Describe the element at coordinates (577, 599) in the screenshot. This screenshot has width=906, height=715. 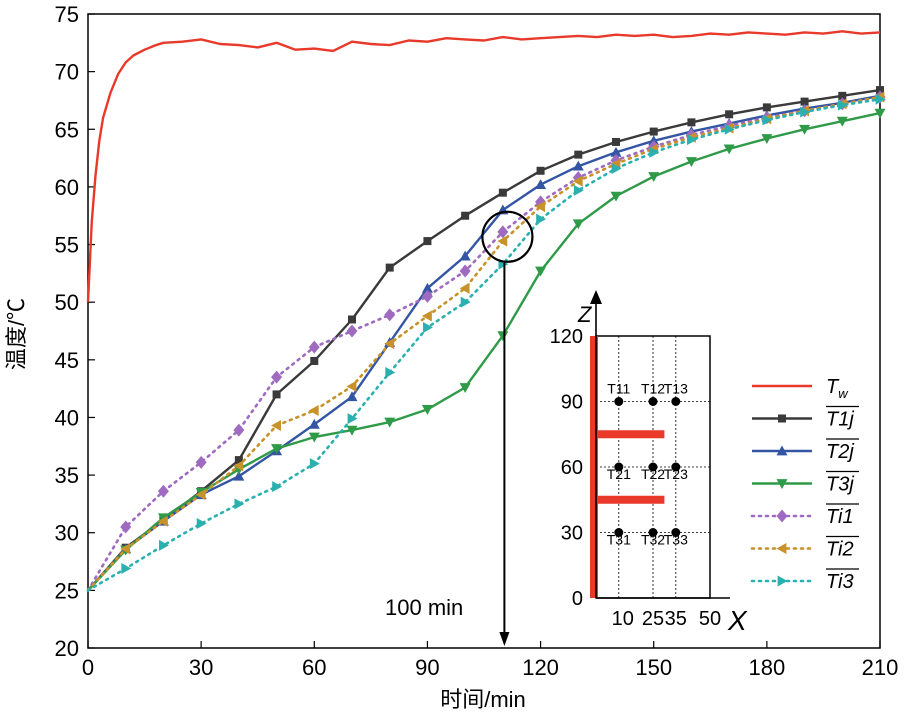
I see `inset-z-tick-label: 0` at that location.